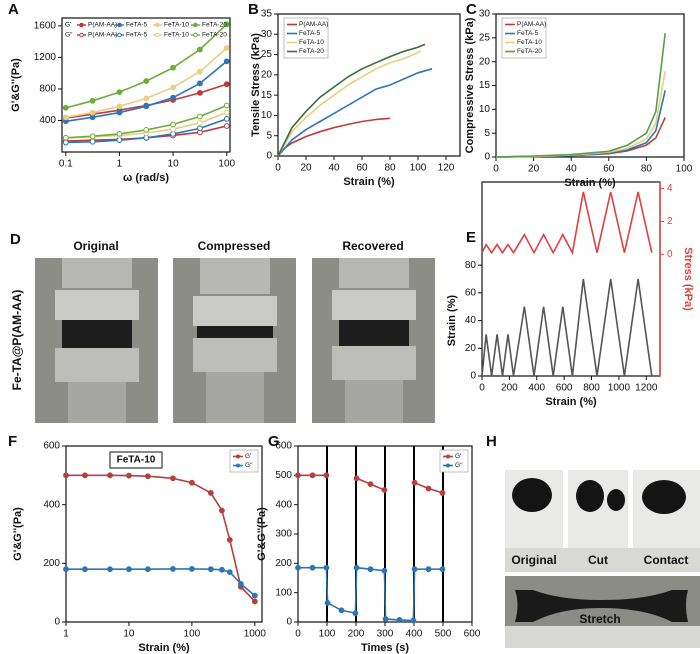 This screenshot has width=700, height=654. Describe the element at coordinates (571, 402) in the screenshot. I see `x-axis-label: Strain (%)` at that location.